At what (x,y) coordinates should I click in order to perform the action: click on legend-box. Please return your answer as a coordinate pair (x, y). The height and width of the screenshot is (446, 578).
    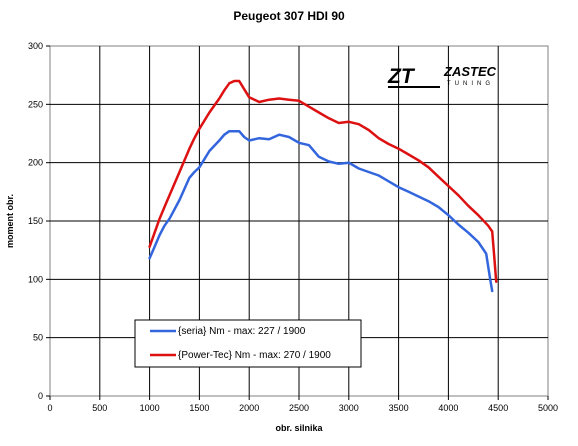
    Looking at the image, I should click on (248, 343).